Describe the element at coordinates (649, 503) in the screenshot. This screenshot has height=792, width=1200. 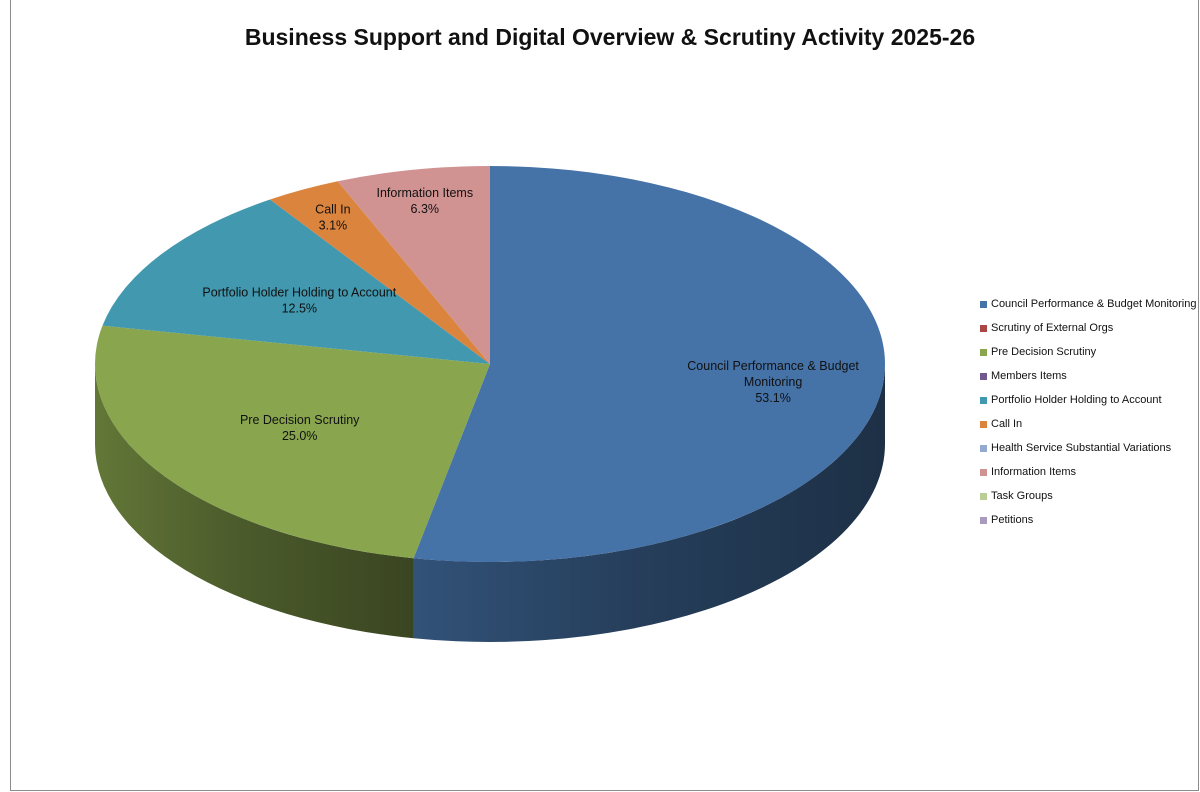
I see `pie-side-council-performance-and-budget-monitoring` at that location.